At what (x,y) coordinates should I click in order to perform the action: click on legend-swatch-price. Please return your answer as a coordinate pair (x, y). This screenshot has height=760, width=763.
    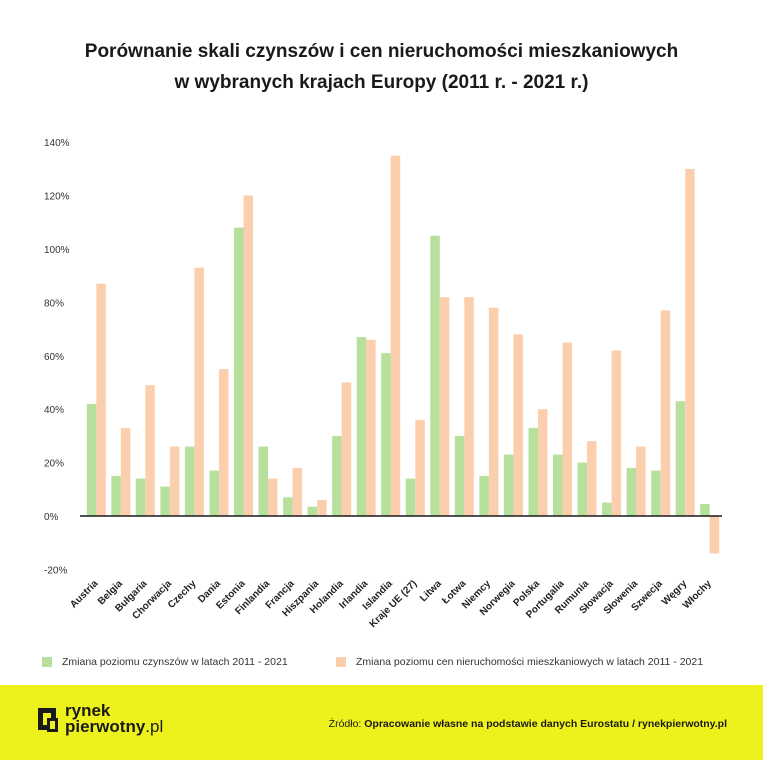
    Looking at the image, I should click on (341, 662).